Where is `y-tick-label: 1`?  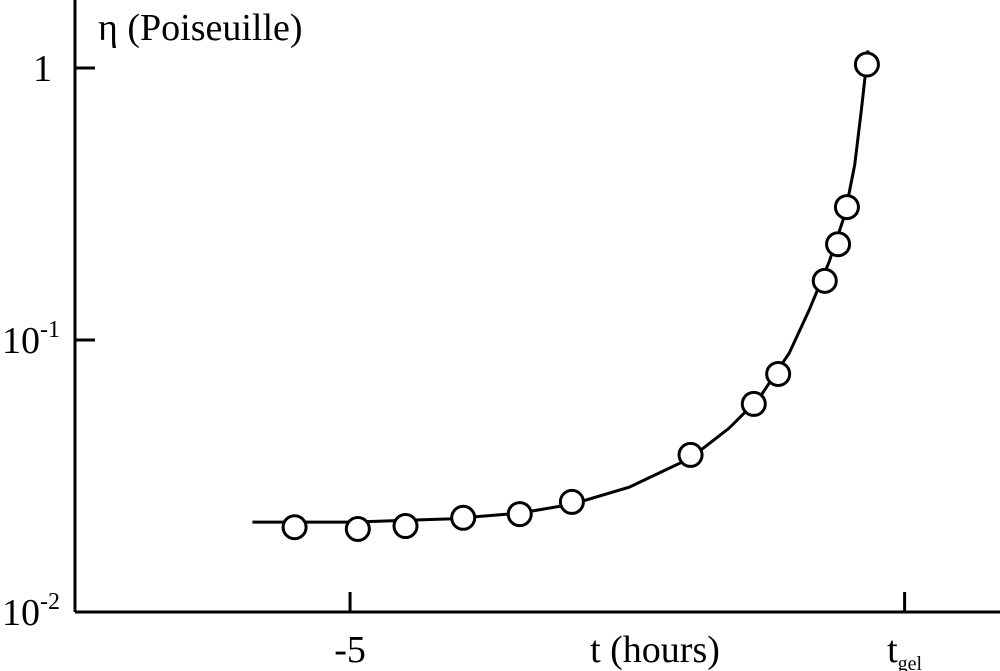
y-tick-label: 1 is located at coordinates (42, 69).